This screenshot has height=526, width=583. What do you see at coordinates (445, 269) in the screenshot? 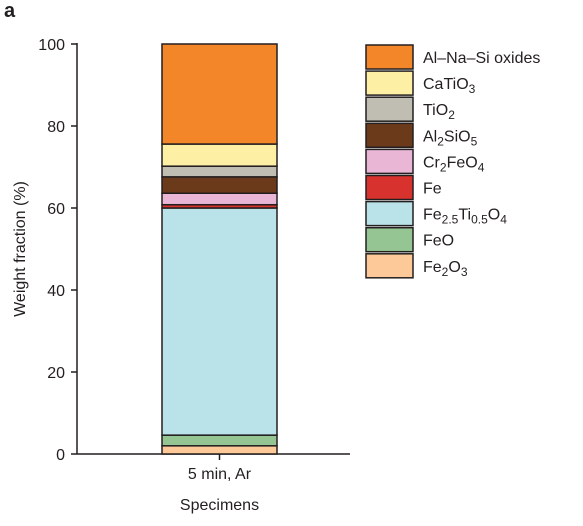
I see `legend-label: Fe2O3` at bounding box center [445, 269].